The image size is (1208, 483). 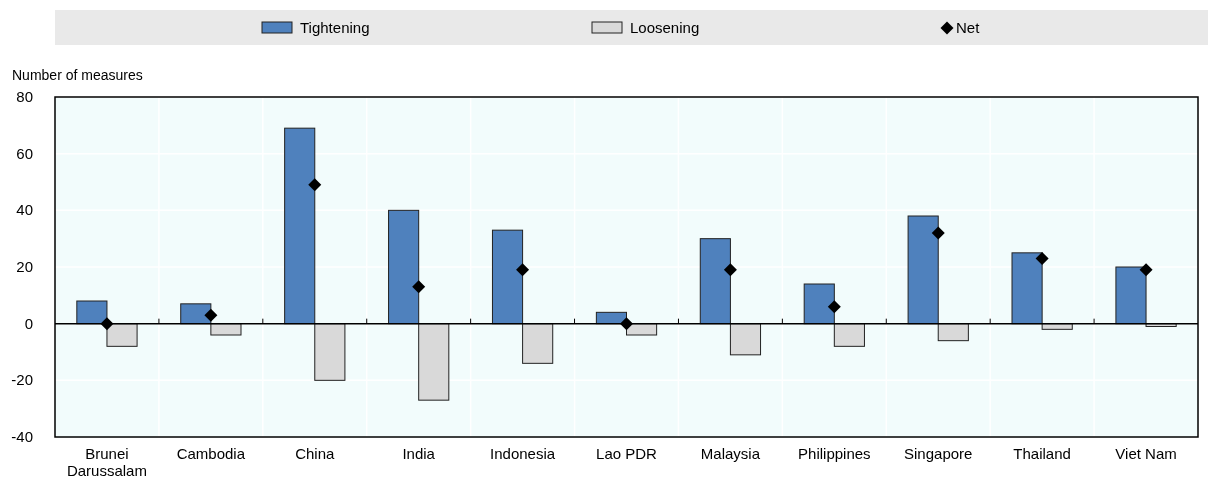 I want to click on y-tick-label: 20, so click(x=24, y=266).